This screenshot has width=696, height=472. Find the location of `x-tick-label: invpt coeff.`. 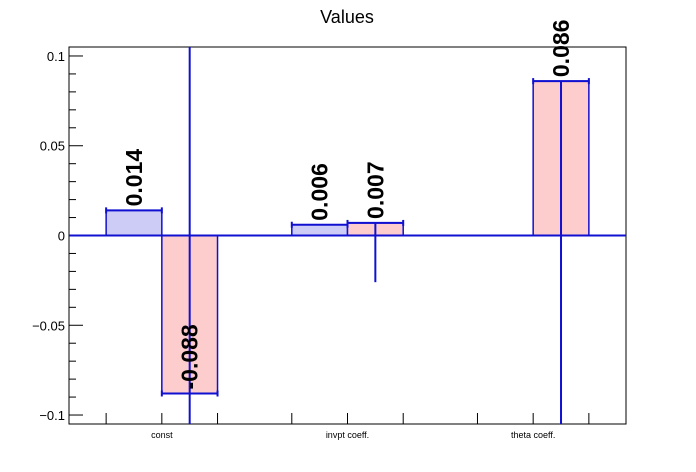

x-tick-label: invpt coeff. is located at coordinates (347, 435).